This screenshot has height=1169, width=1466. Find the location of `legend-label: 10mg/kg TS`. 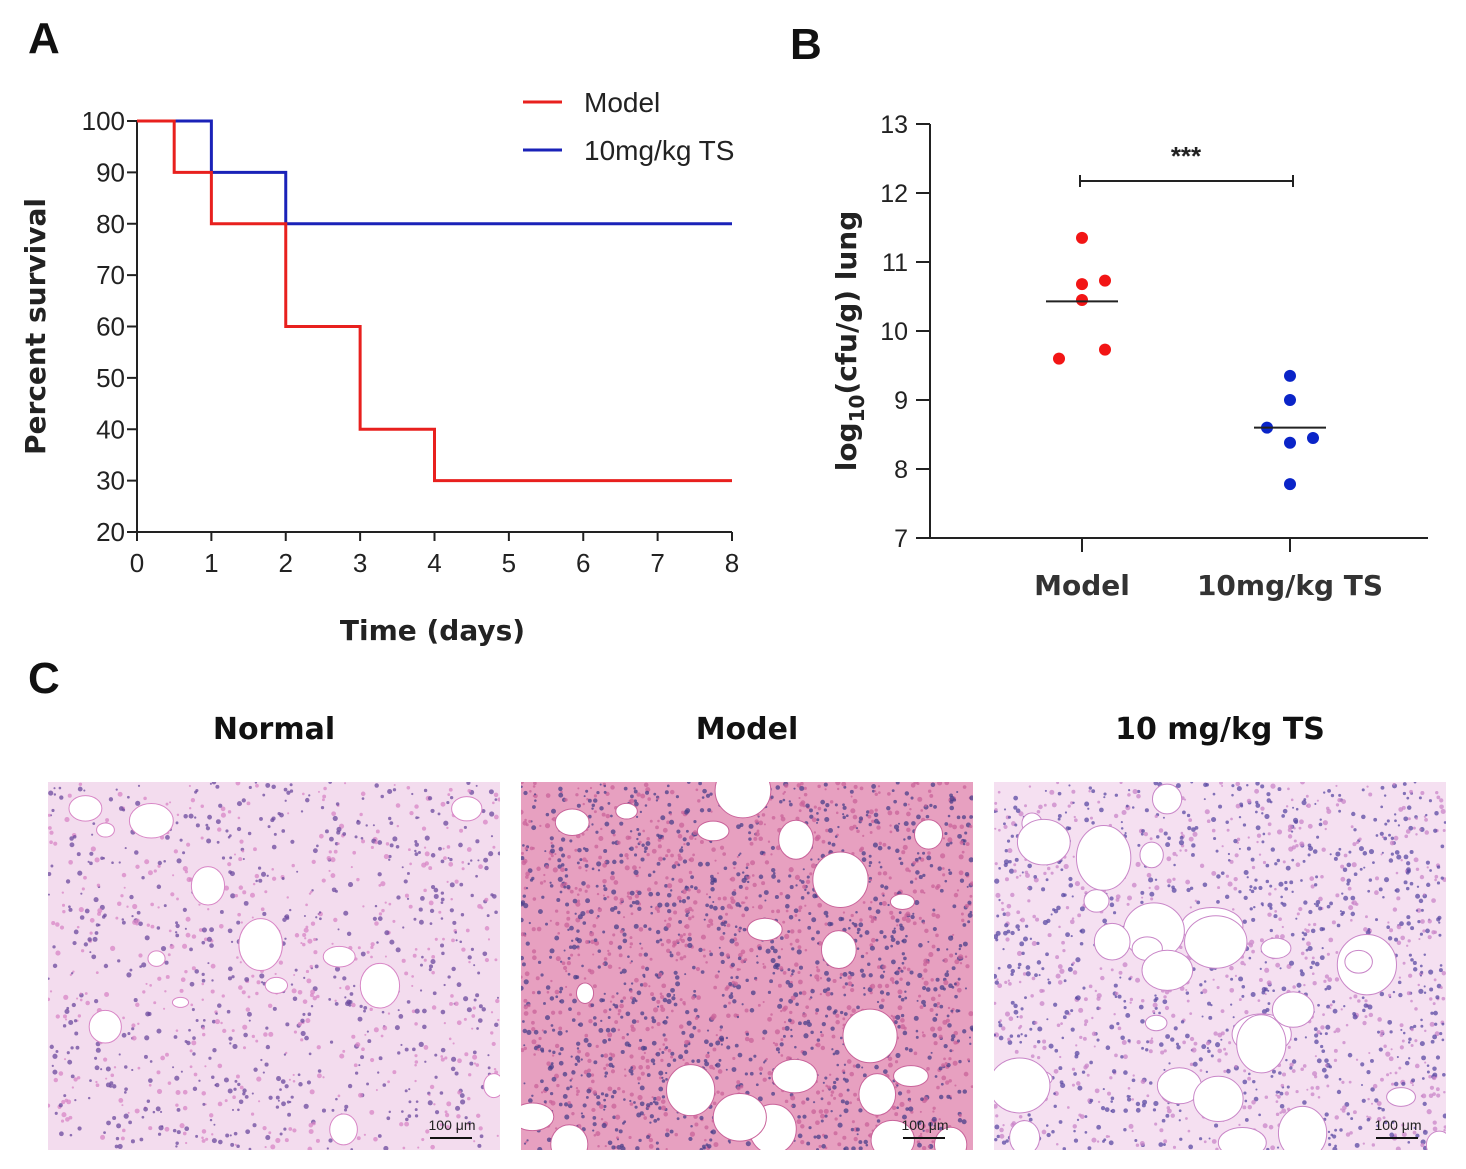

legend-label: 10mg/kg TS is located at coordinates (659, 150).